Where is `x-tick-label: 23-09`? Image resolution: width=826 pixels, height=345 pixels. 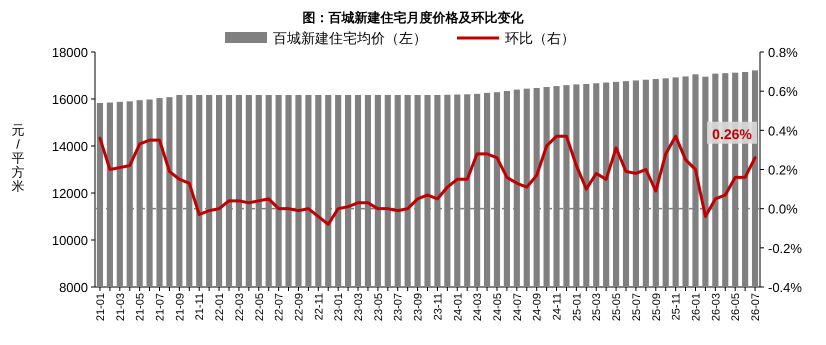
x-tick-label: 23-09 is located at coordinates (418, 307).